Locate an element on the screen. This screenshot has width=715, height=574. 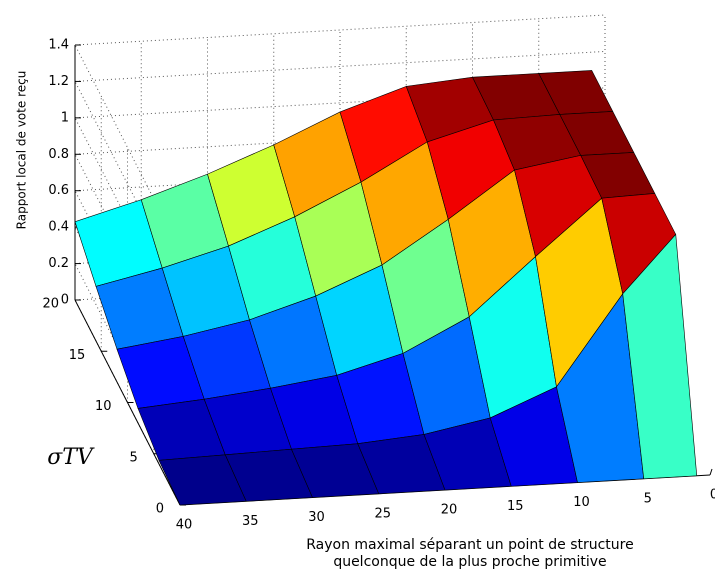
y-tick-label: 10 is located at coordinates (103, 406).